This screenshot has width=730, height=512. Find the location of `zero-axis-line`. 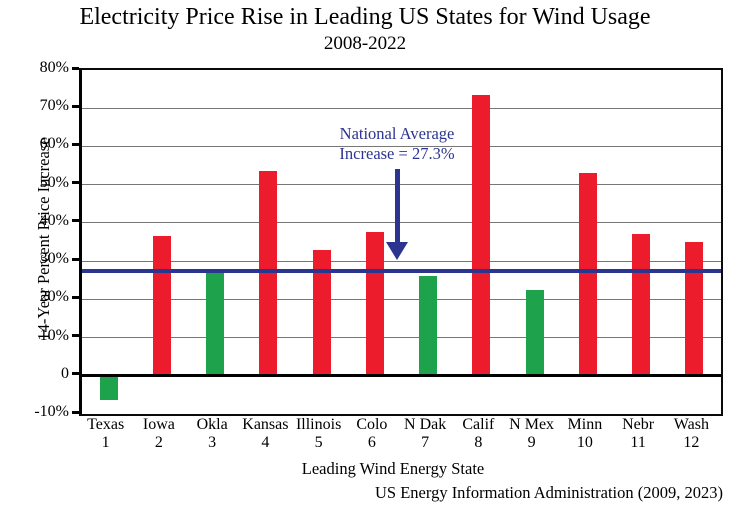

zero-axis-line is located at coordinates (401, 376).